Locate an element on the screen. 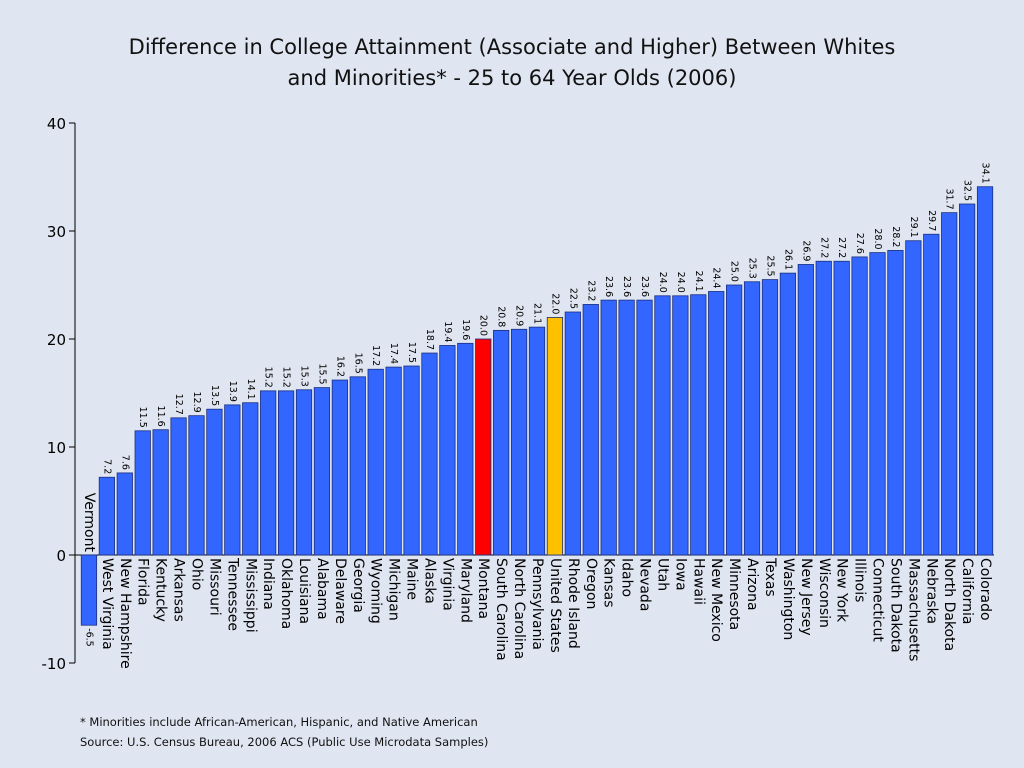 The width and height of the screenshot is (1024, 768). category-label: Ohio is located at coordinates (196, 574).